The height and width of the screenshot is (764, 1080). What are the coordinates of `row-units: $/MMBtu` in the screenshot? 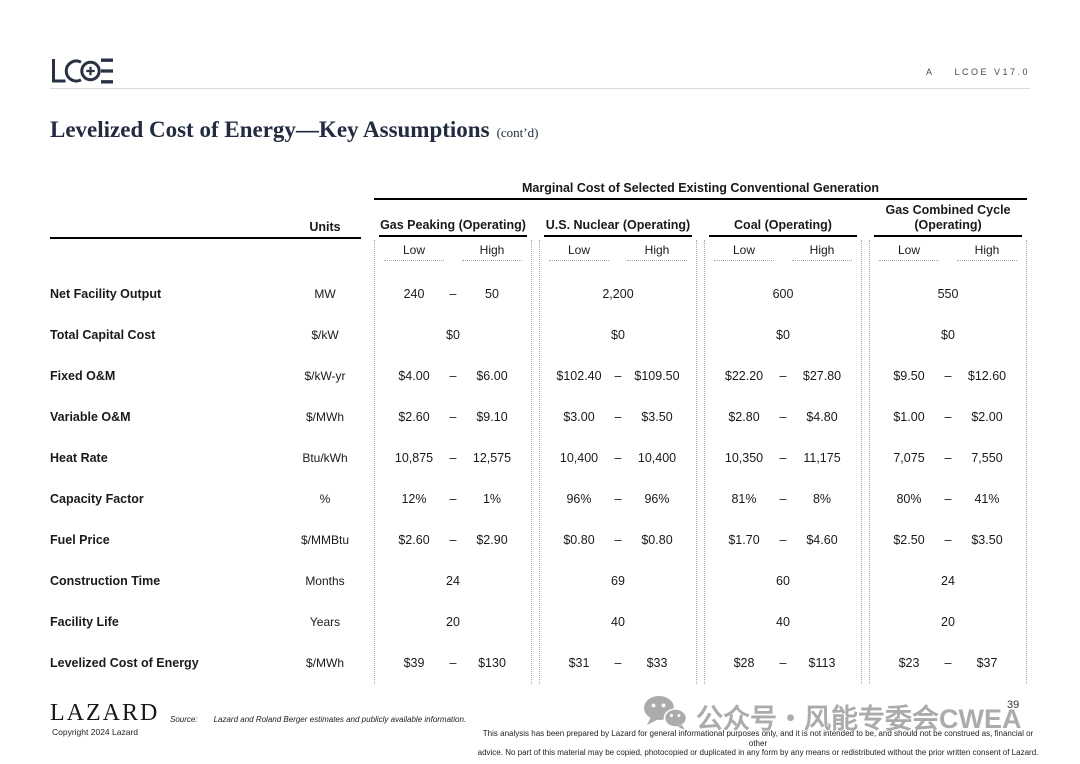 It's located at (324, 540).